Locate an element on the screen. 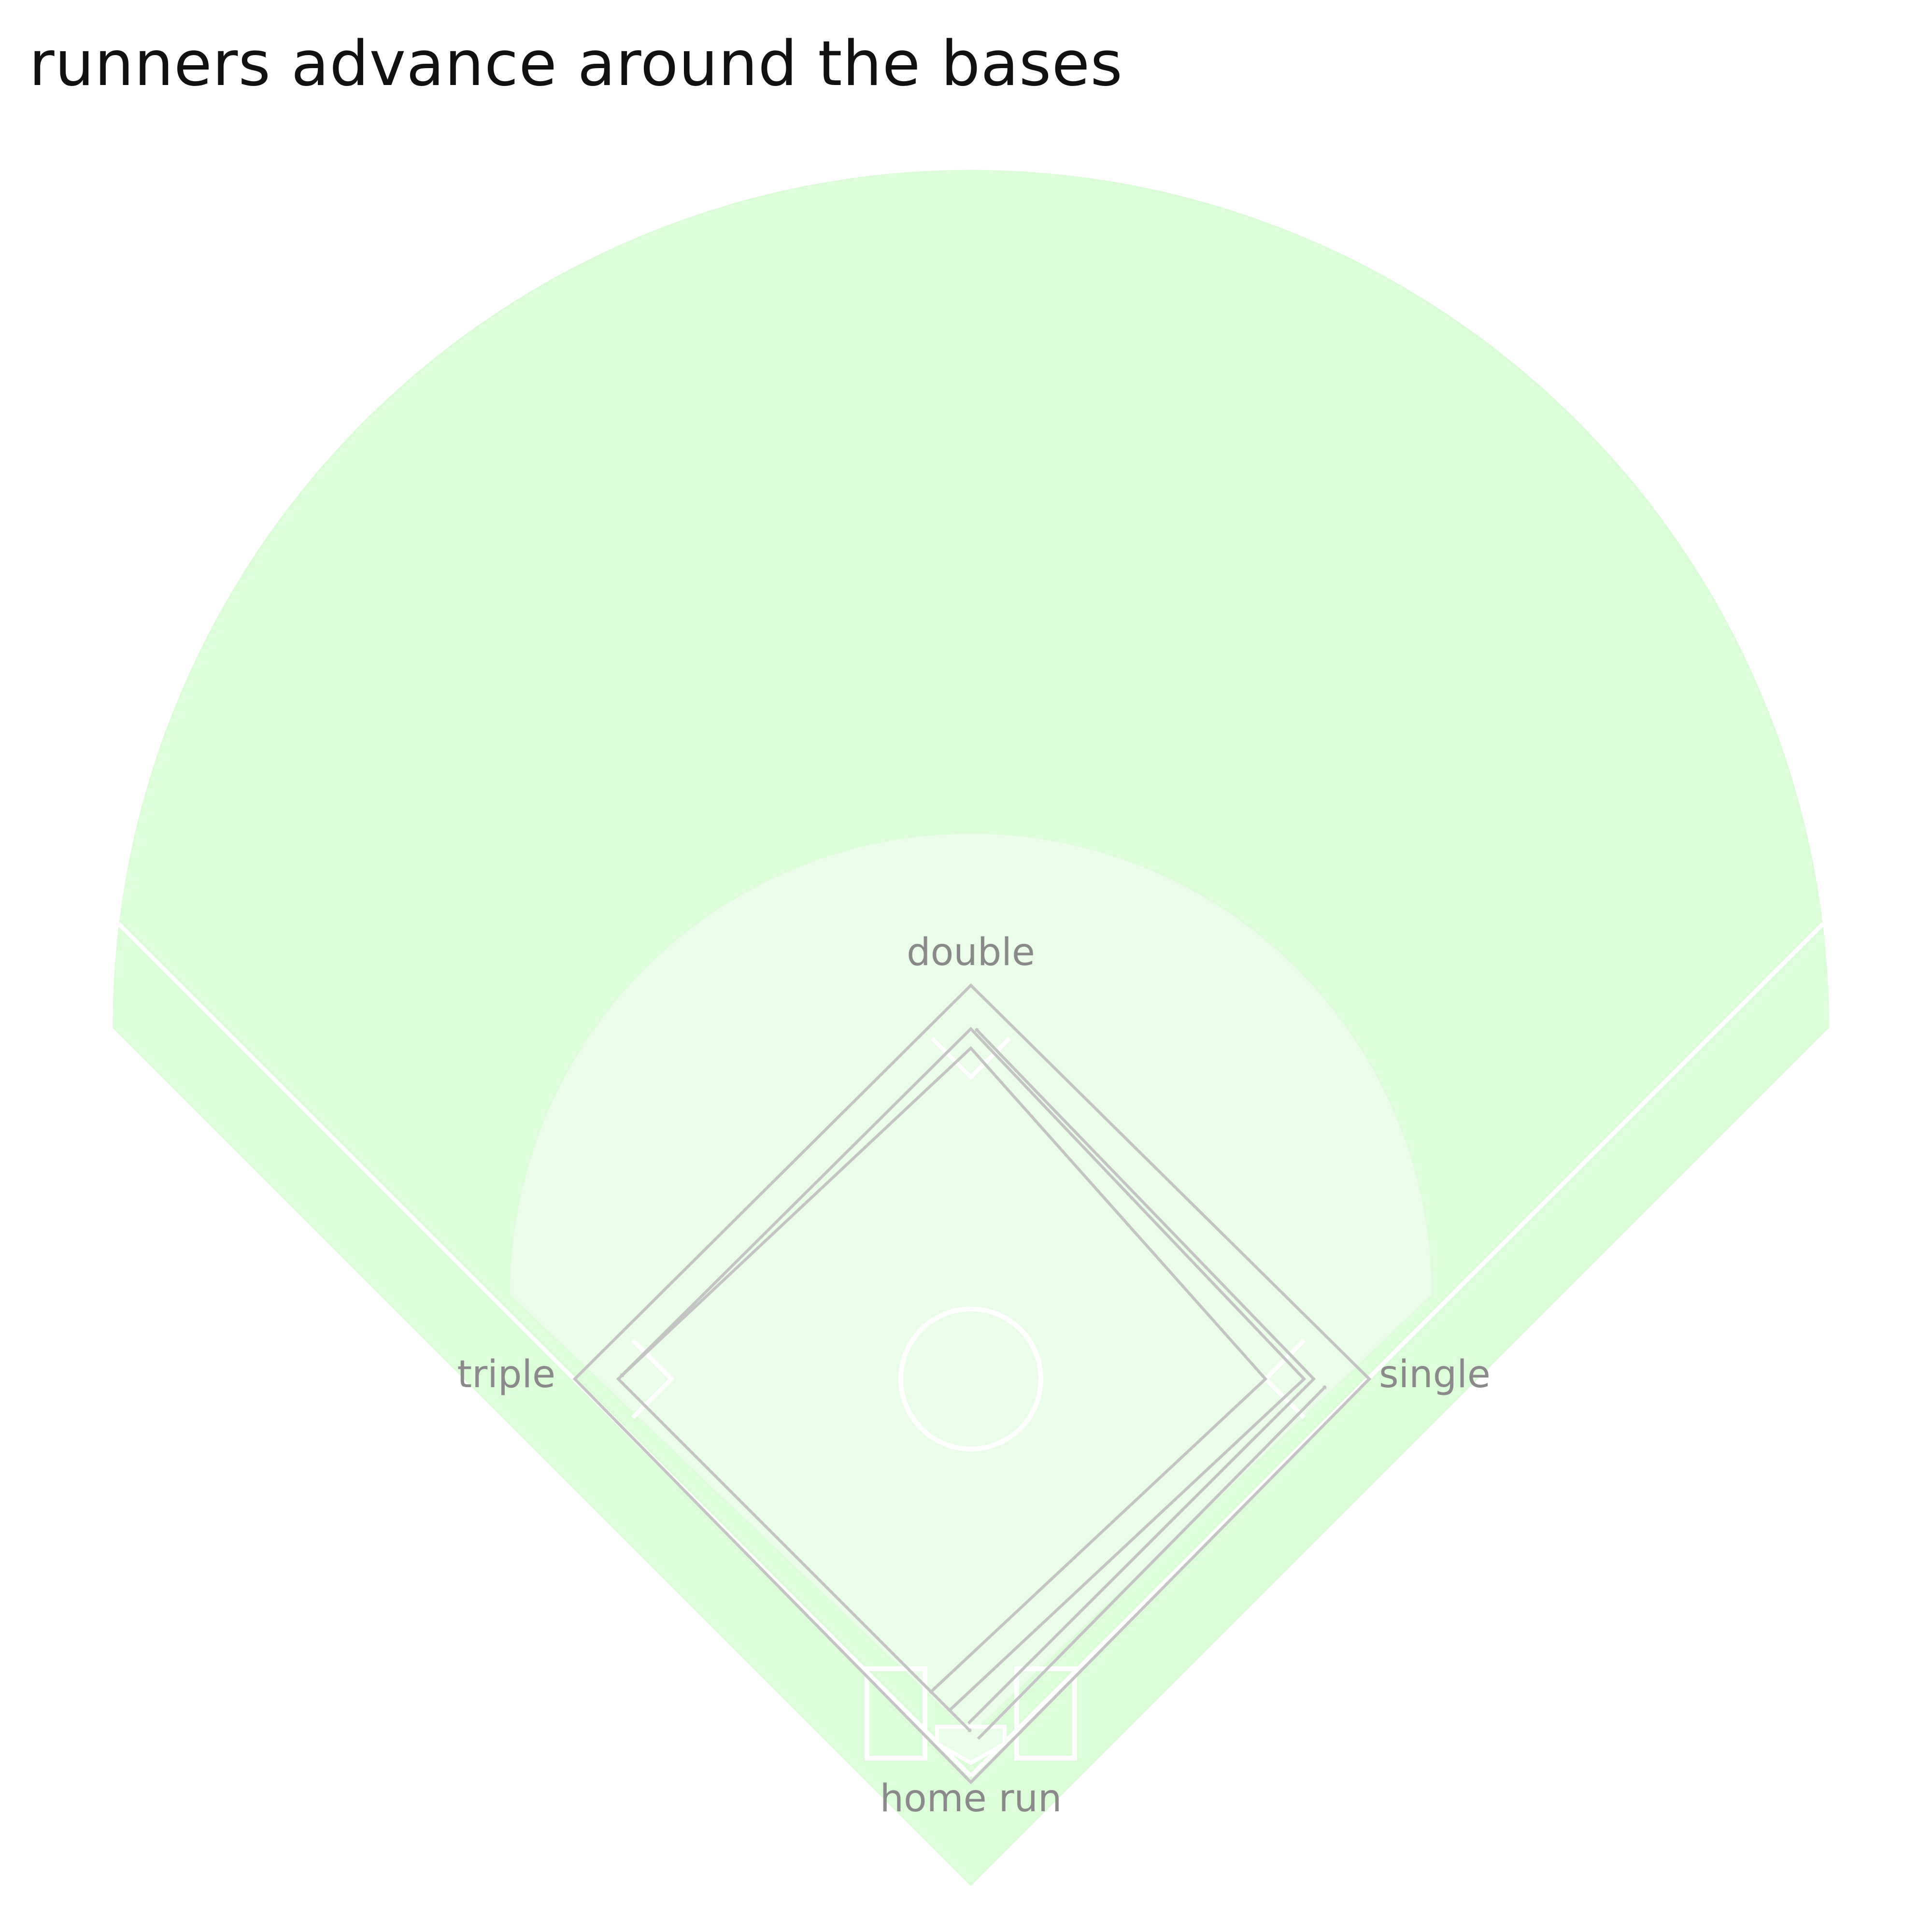  home-plate-label: home run is located at coordinates (971, 1798).